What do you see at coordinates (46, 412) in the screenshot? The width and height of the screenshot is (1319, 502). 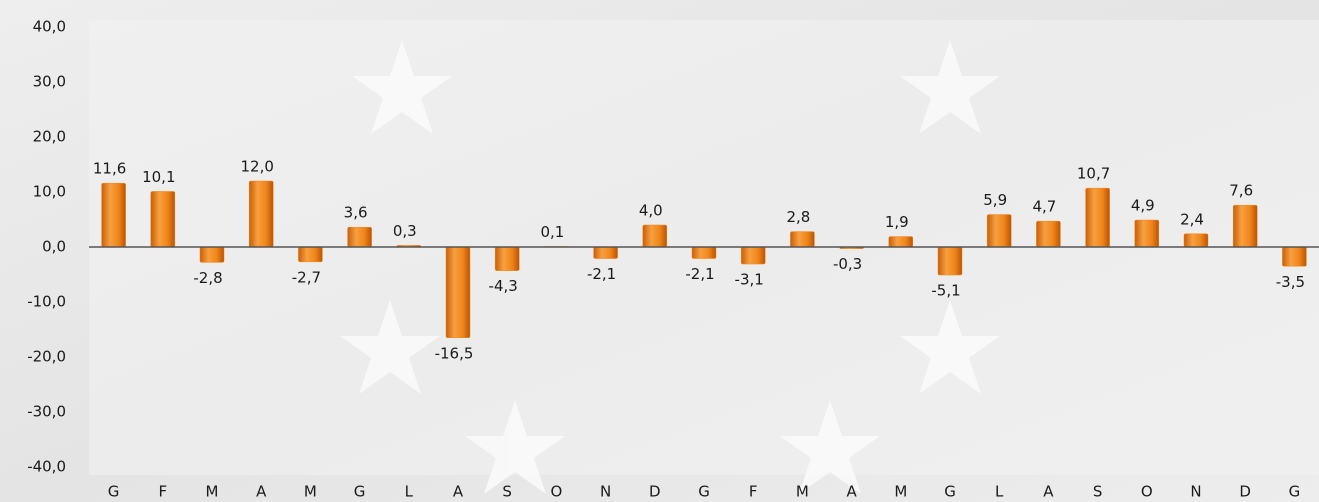 I see `y-tick-label: -30,0` at bounding box center [46, 412].